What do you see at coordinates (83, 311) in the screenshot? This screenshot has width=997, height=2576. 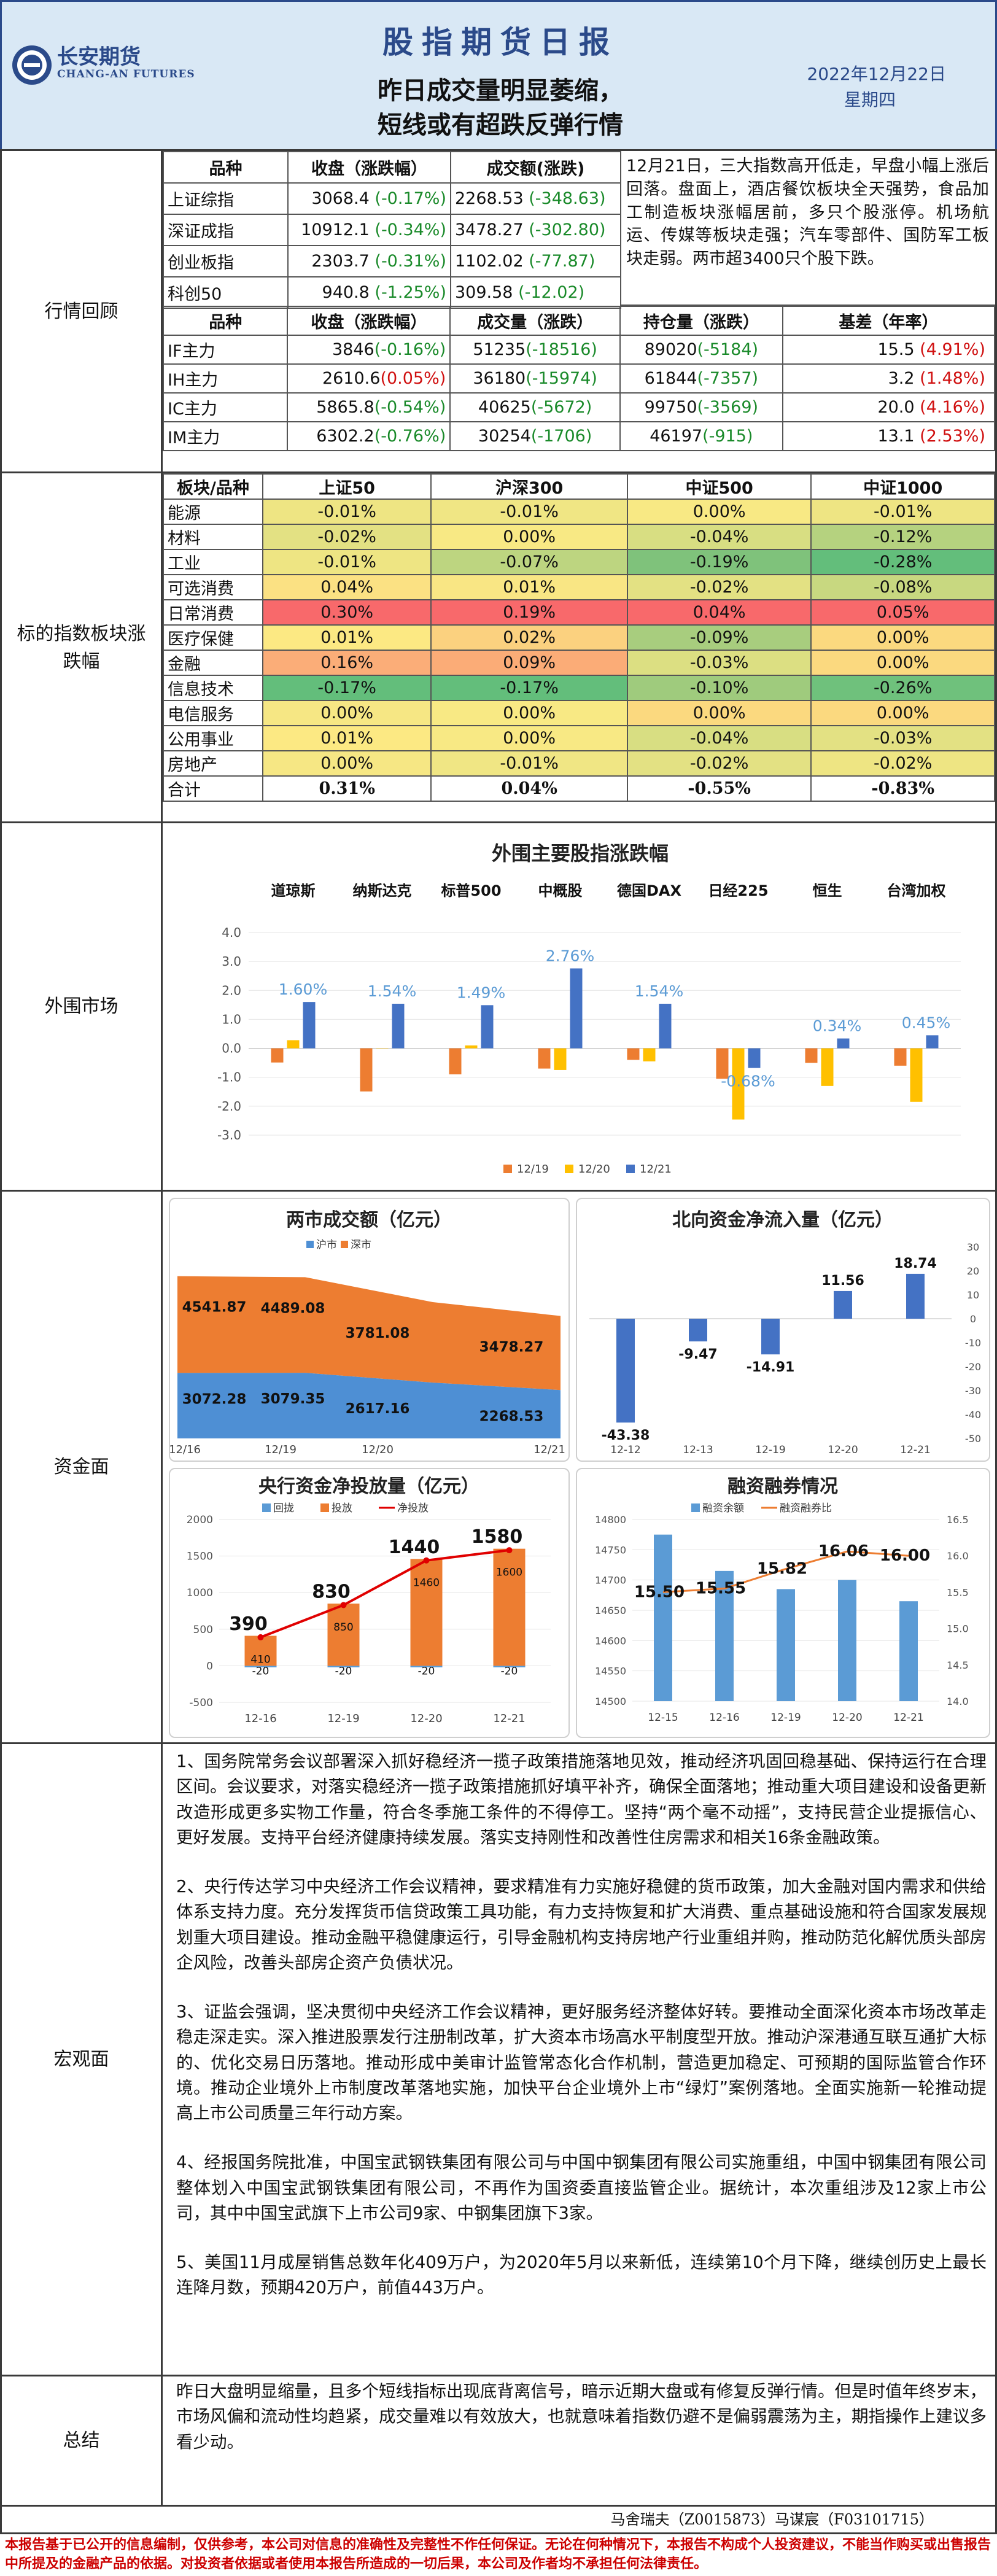 I see `section-label-market-review: 行情回顾` at bounding box center [83, 311].